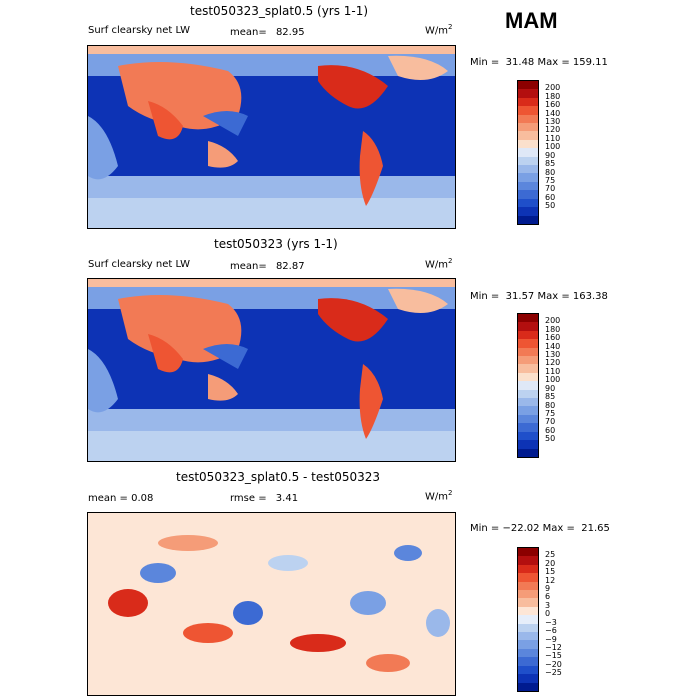 This screenshot has width=700, height=700. What do you see at coordinates (550, 563) in the screenshot?
I see `colorbar-level-label: 20` at bounding box center [550, 563].